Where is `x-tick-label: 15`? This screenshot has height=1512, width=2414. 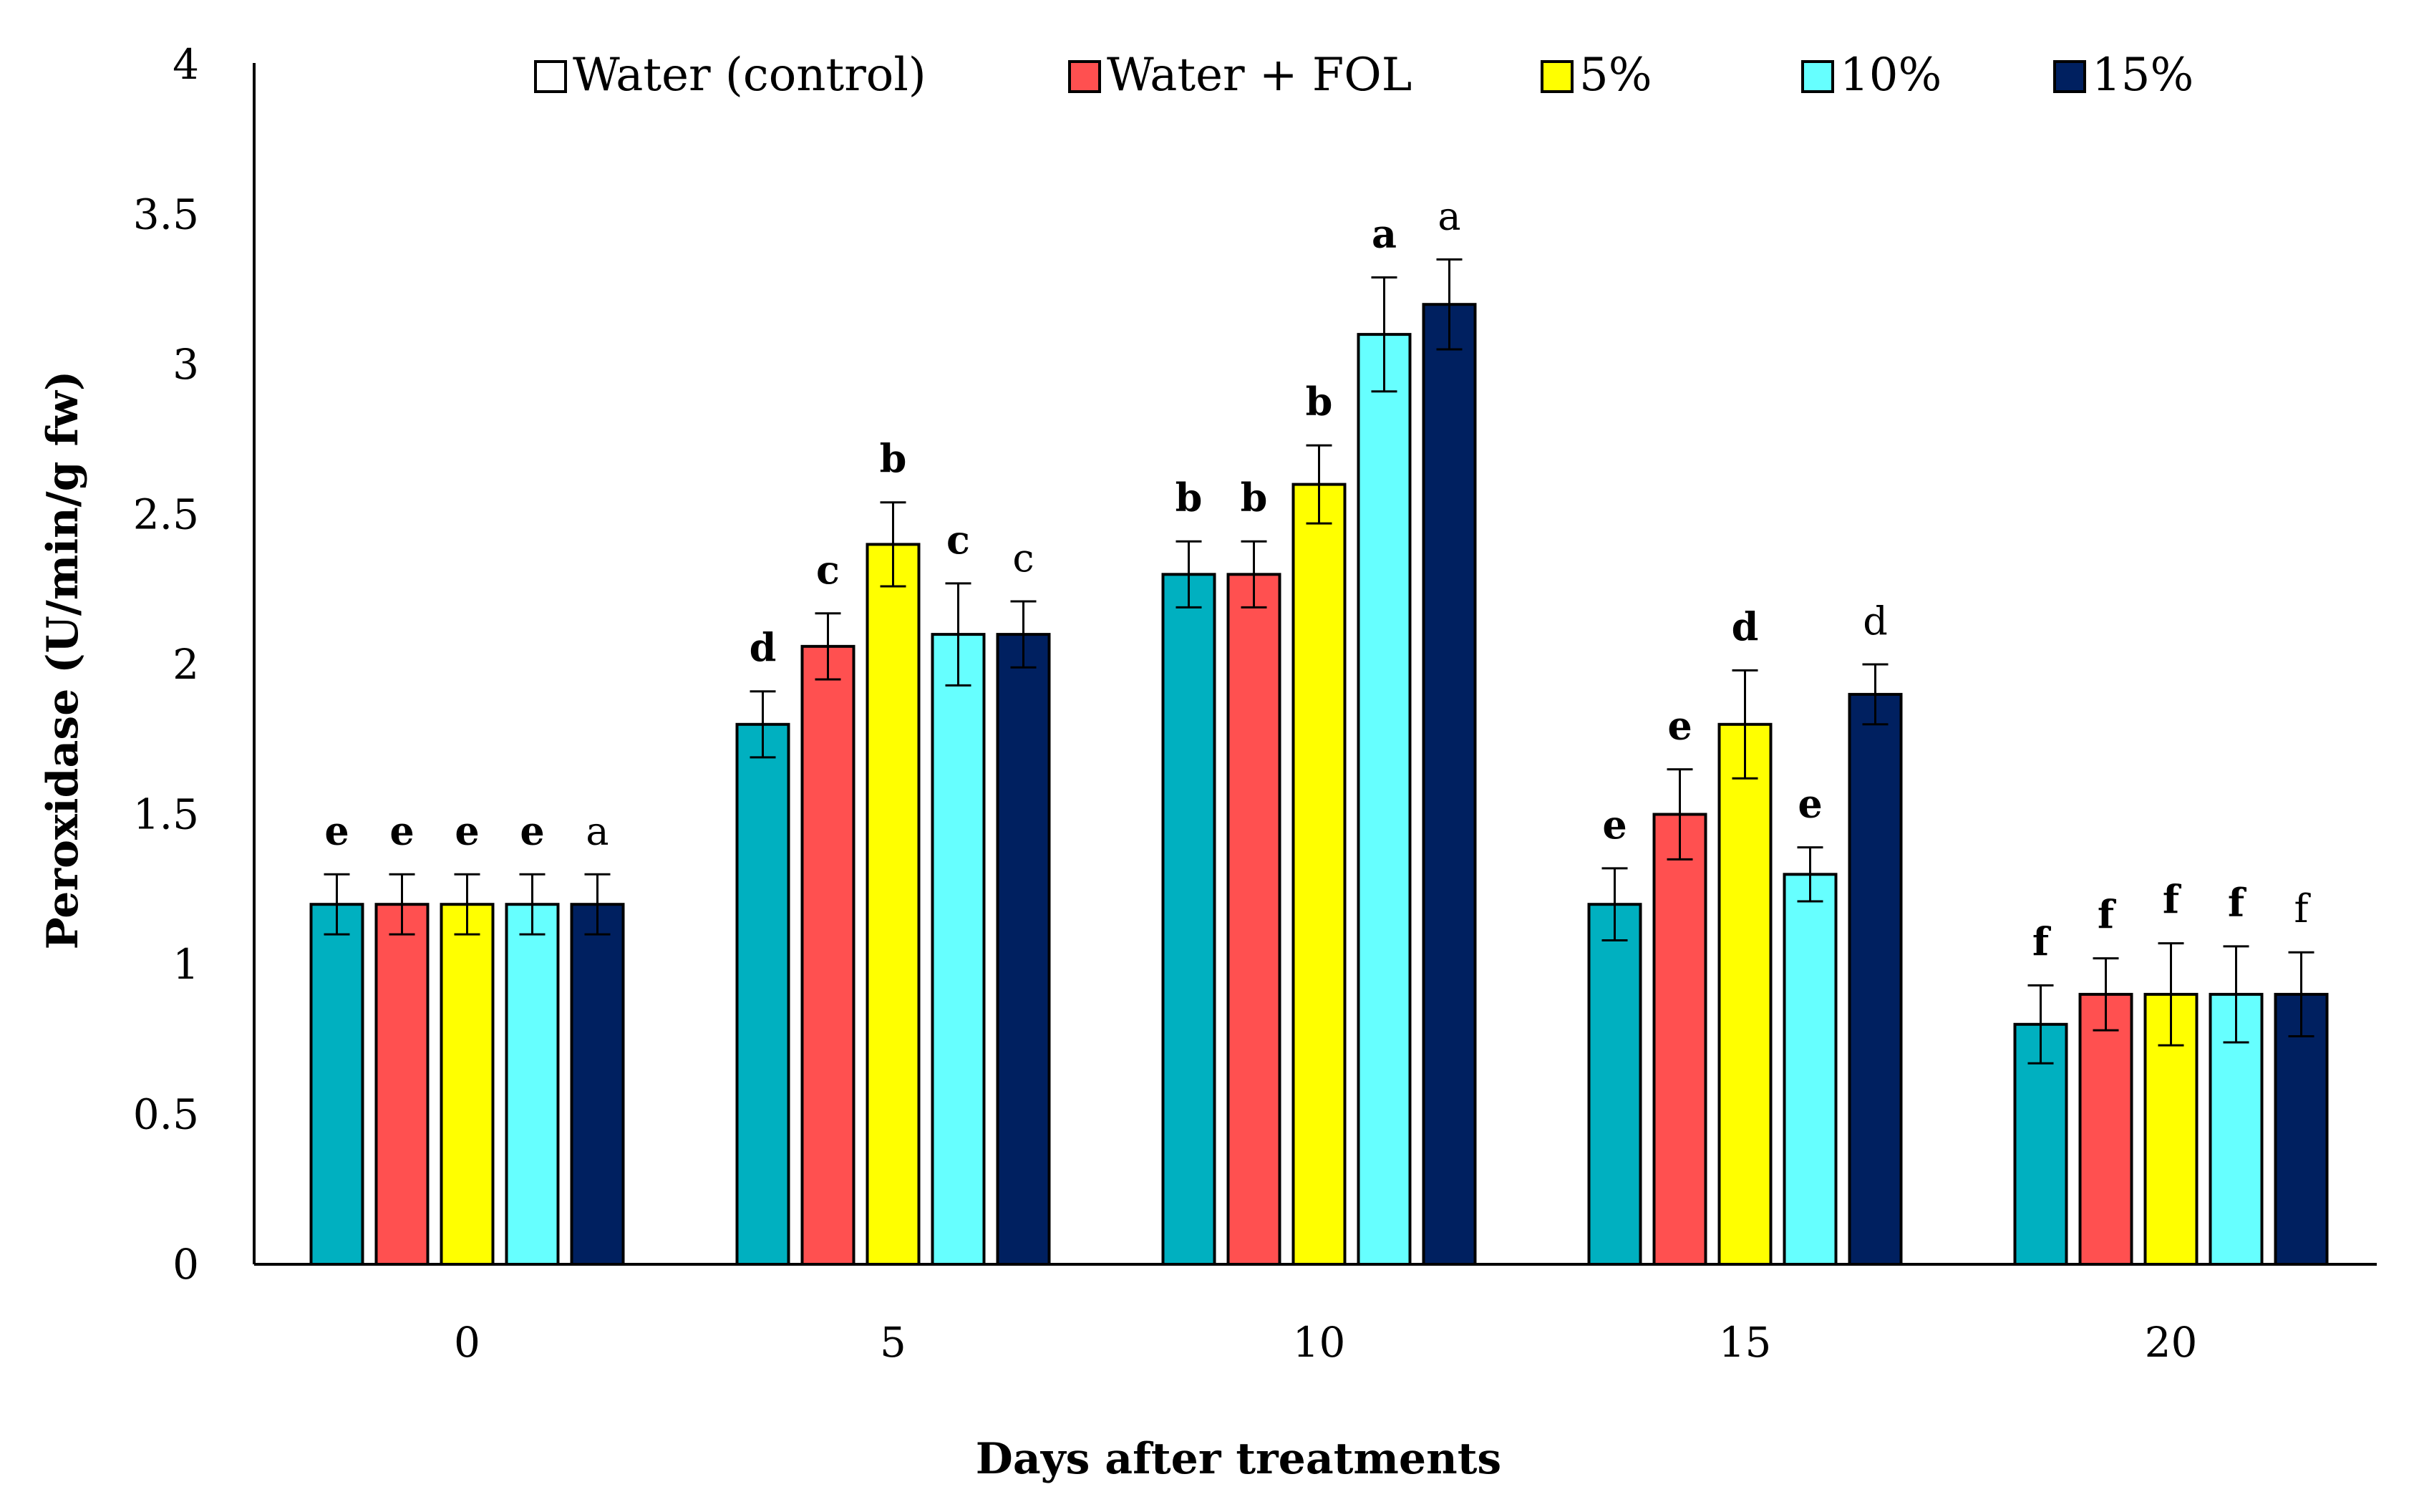
x-tick-label: 15 is located at coordinates (1745, 1342).